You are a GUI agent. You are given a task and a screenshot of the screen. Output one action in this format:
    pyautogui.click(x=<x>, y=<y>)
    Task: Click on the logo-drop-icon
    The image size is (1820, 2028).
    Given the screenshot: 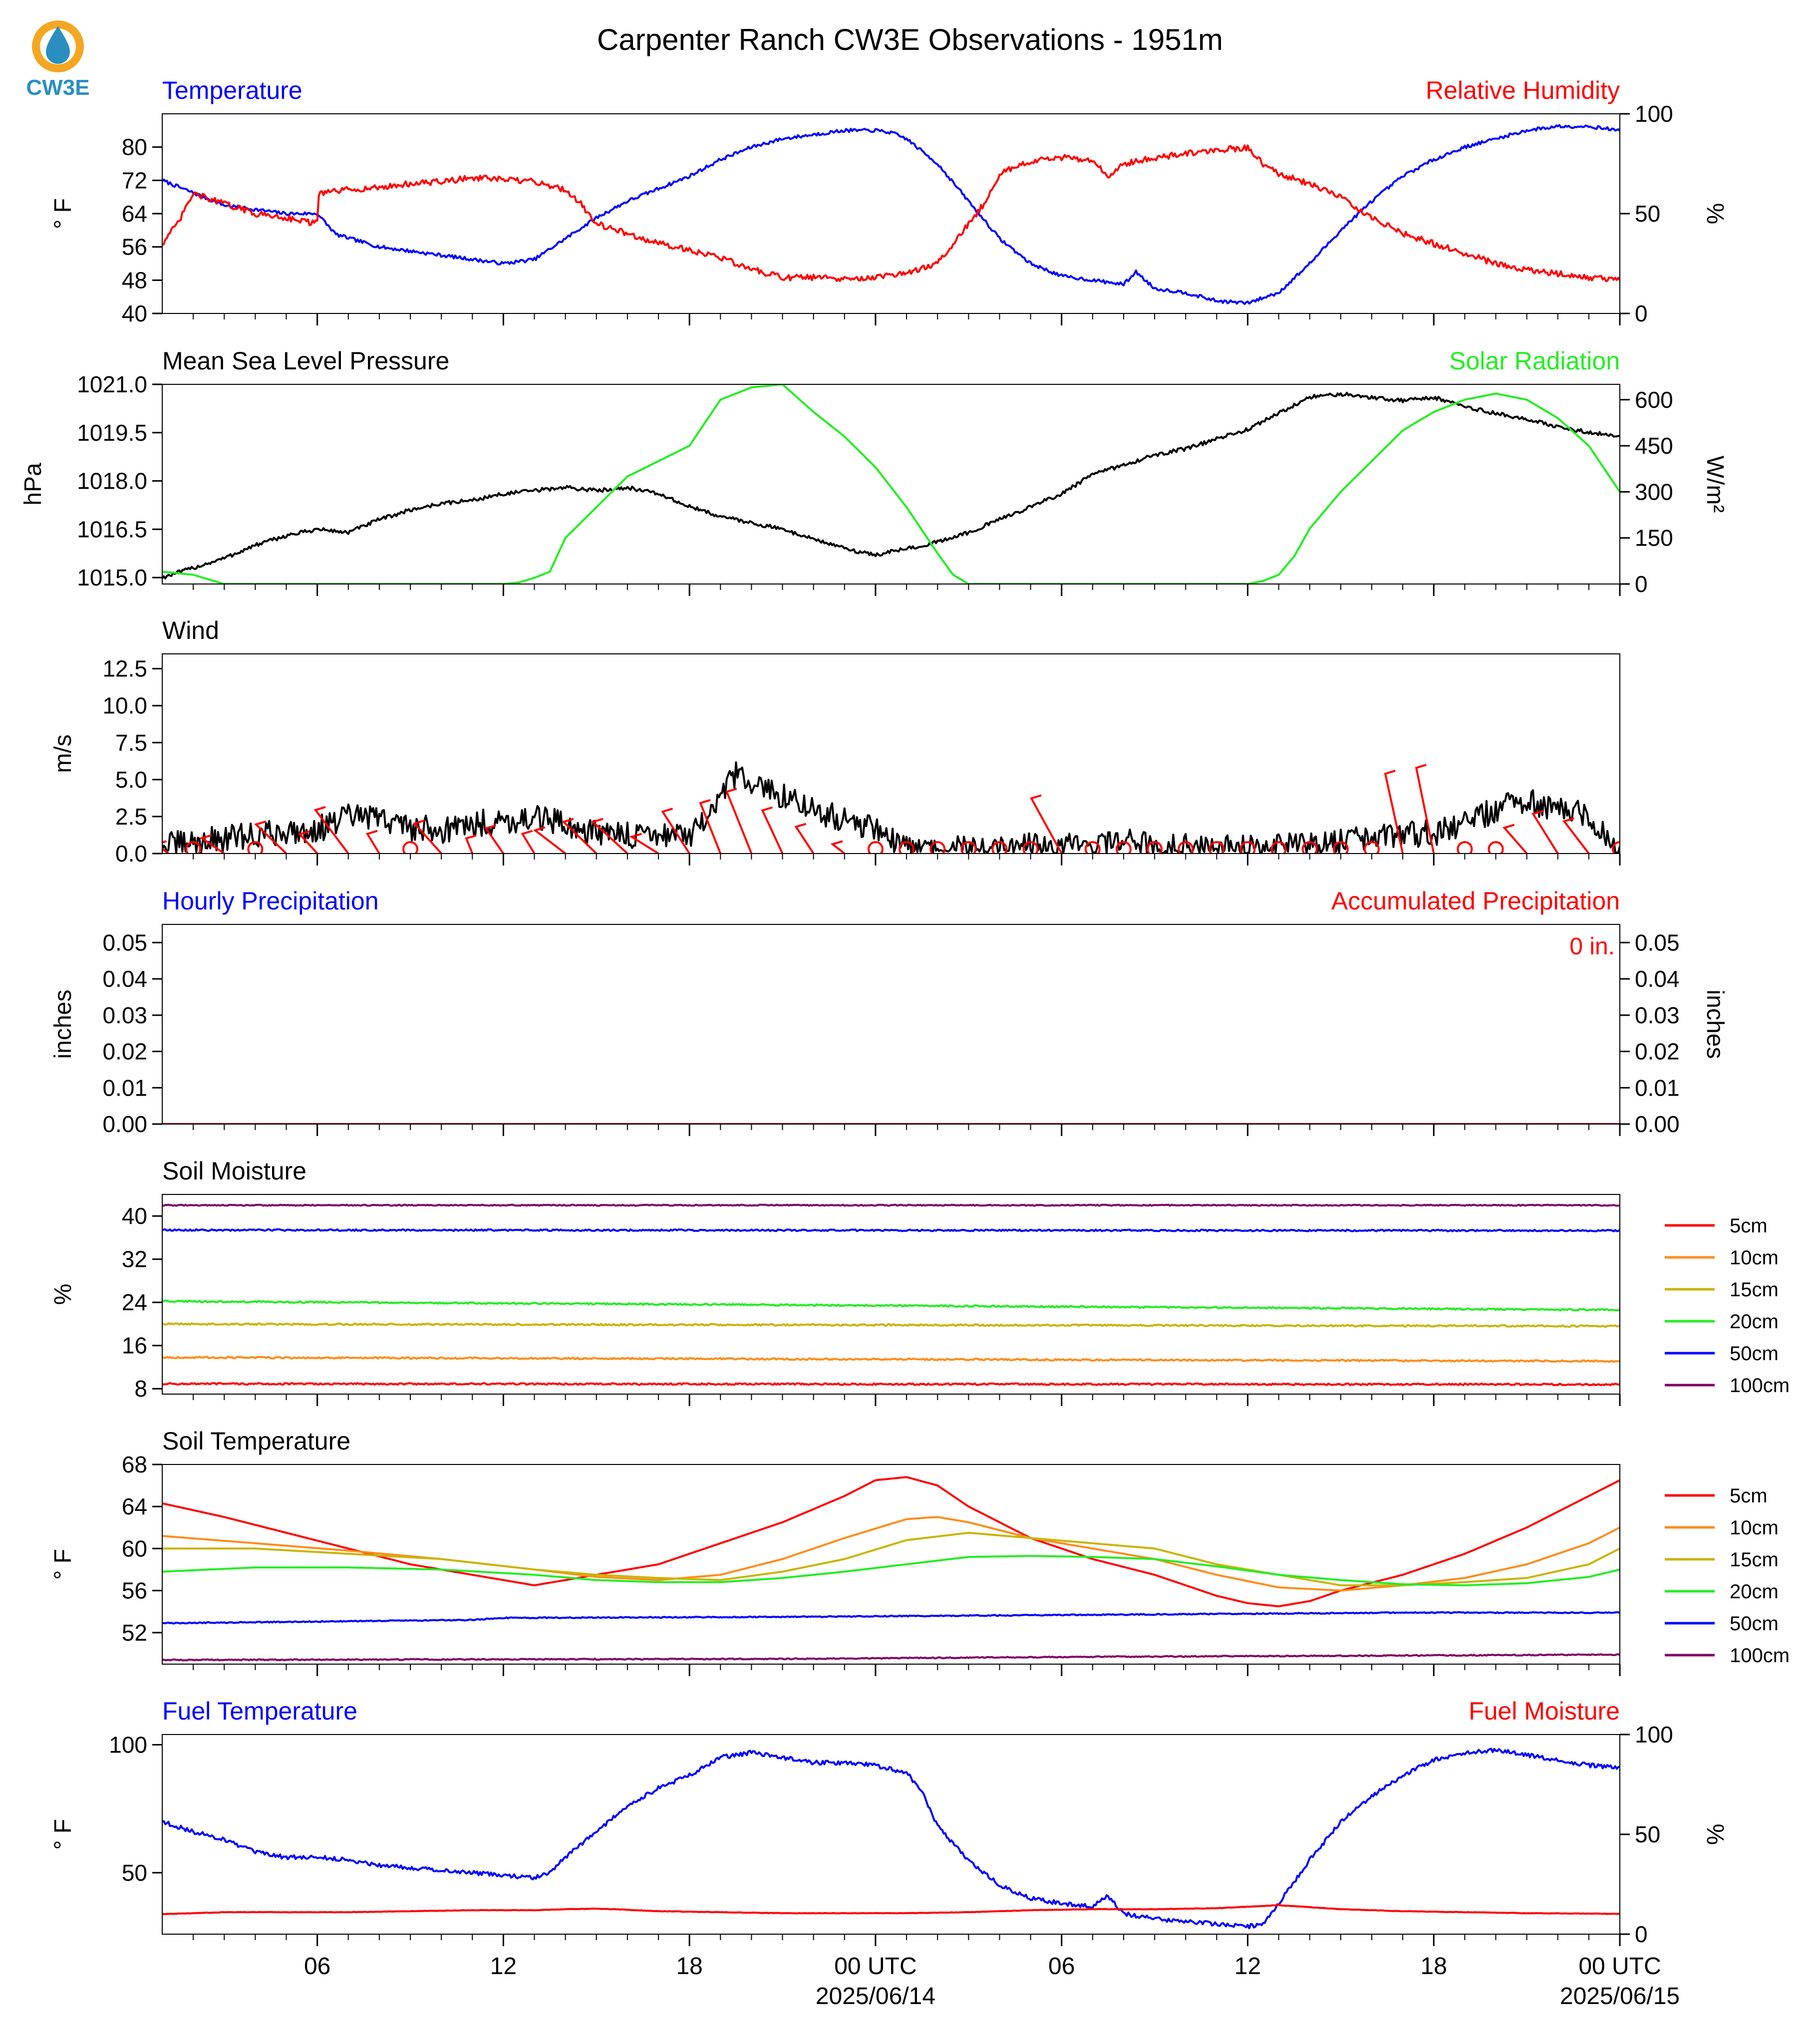 What is the action you would take?
    pyautogui.click(x=58, y=45)
    